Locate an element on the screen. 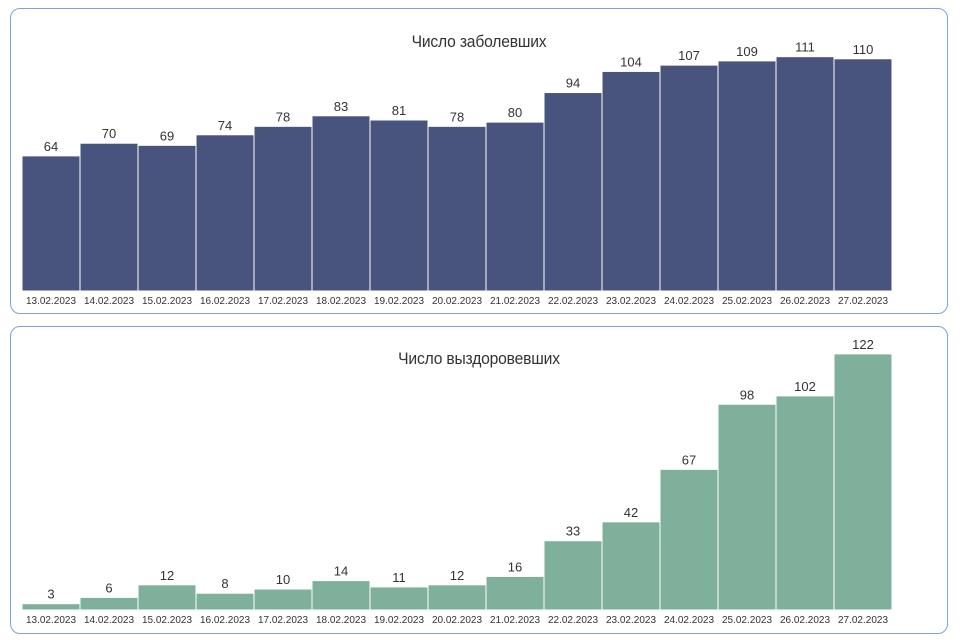  bar-infected-20.02.2023 is located at coordinates (457, 208).